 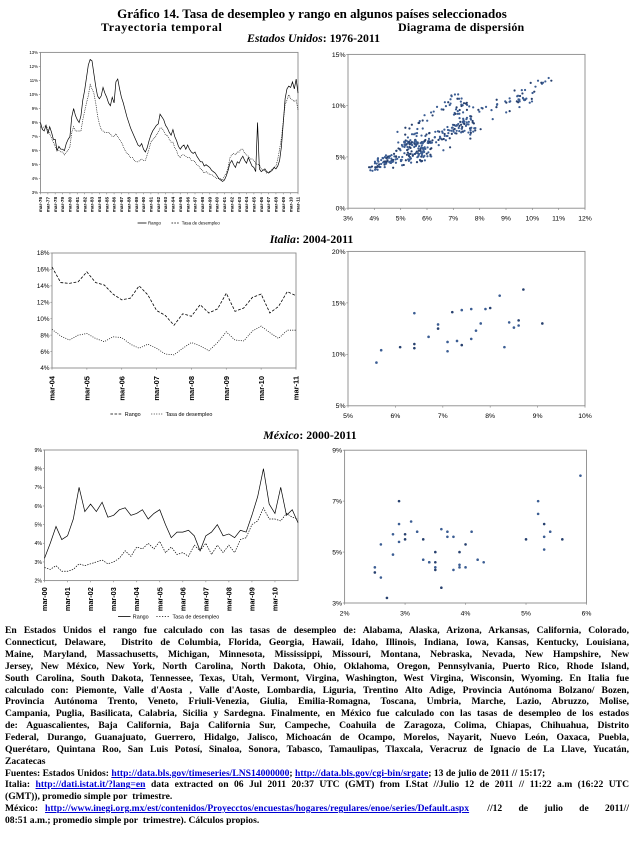 I want to click on svg-text: 14%, so click(x=43, y=286).